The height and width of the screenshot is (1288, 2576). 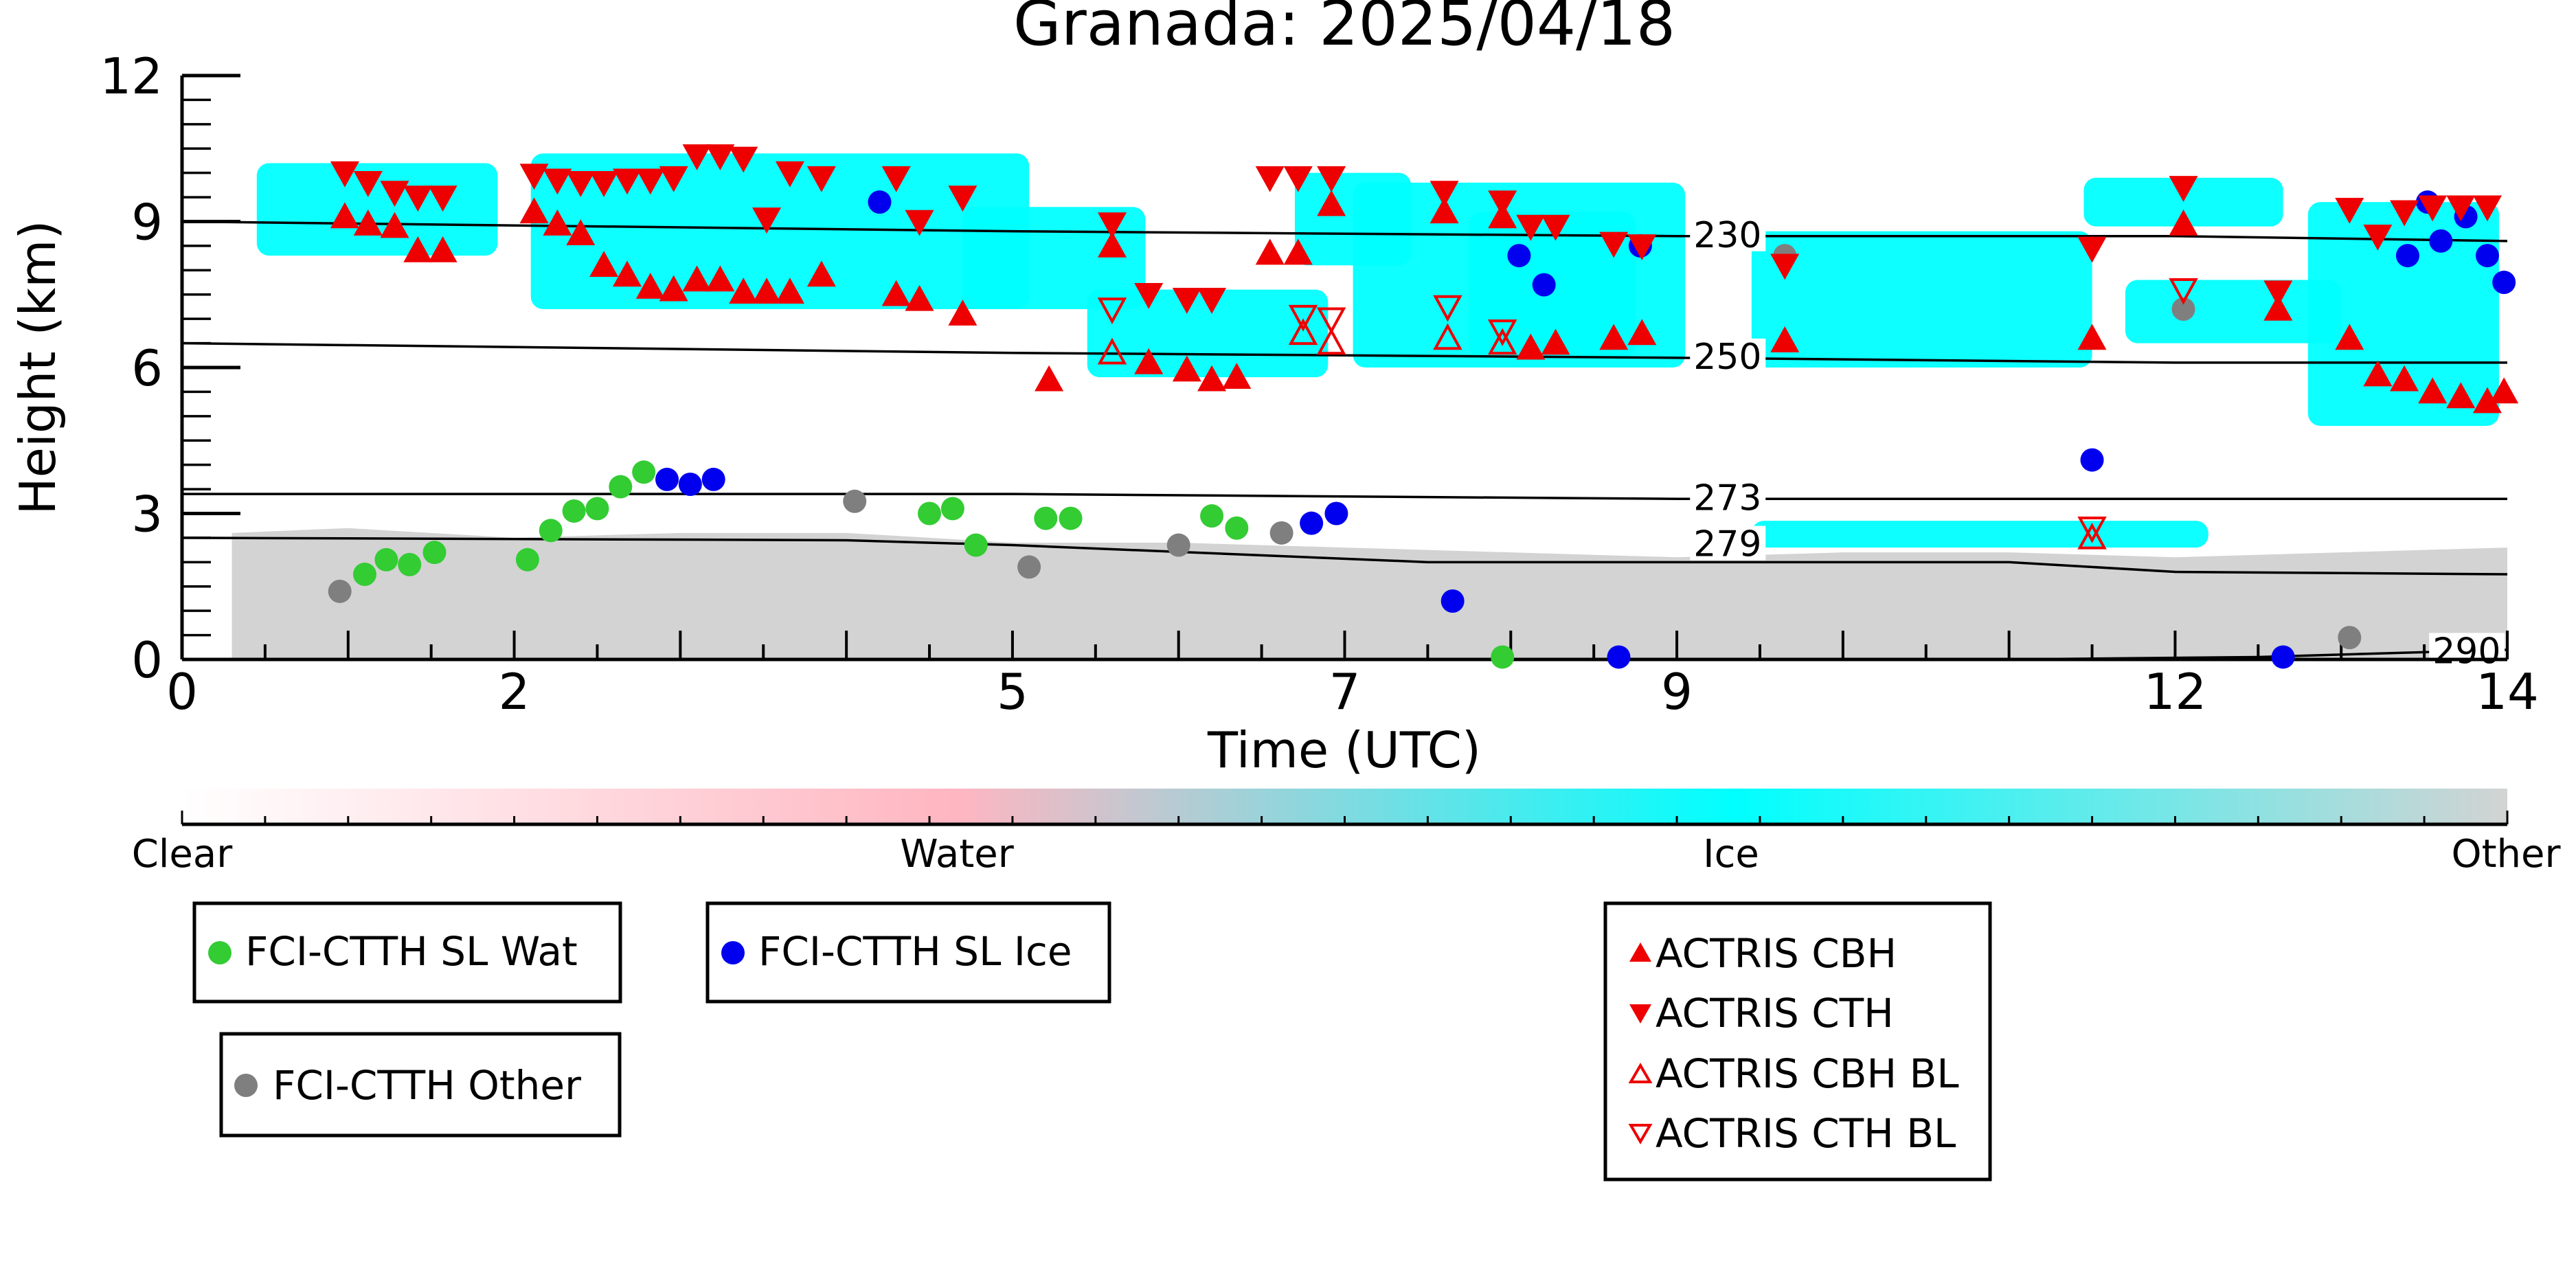 What do you see at coordinates (733, 952) in the screenshot?
I see `legend-marker-ice` at bounding box center [733, 952].